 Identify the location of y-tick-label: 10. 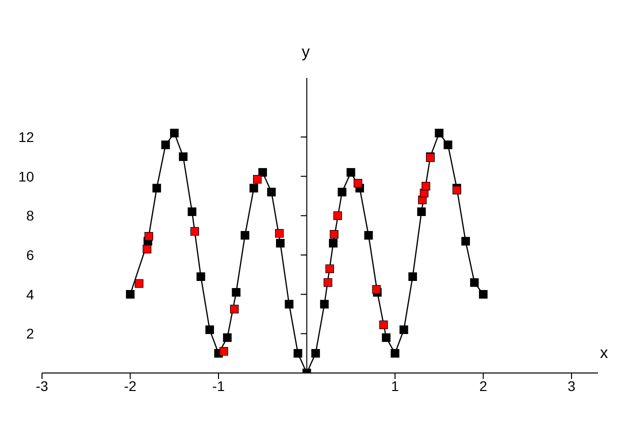
(26, 176).